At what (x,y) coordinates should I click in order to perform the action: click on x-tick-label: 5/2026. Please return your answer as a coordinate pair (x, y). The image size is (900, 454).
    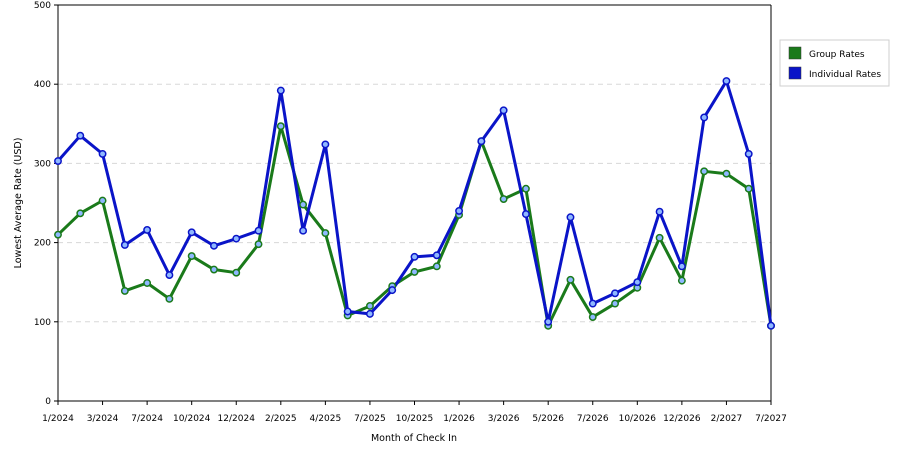
    Looking at the image, I should click on (548, 419).